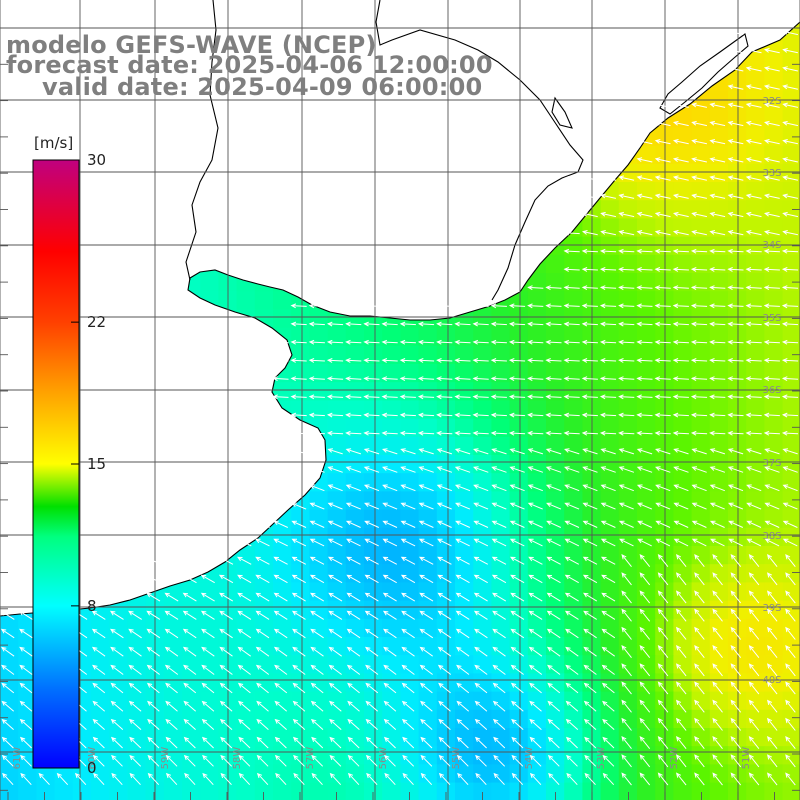  Describe the element at coordinates (601, 758) in the screenshot. I see `lon-label: 53W` at that location.